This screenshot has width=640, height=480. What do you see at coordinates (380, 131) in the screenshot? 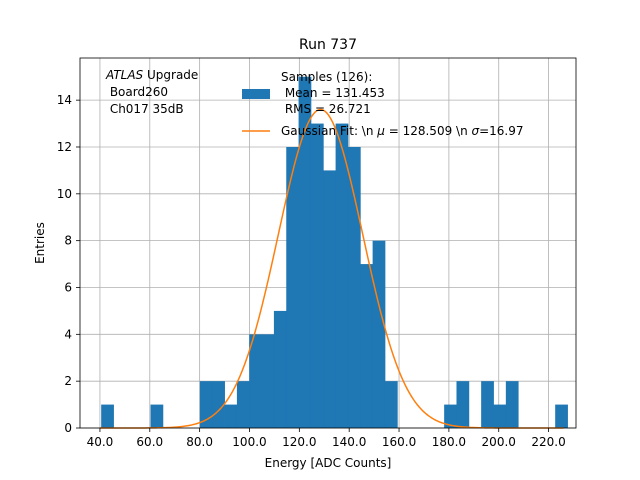
I see `legend-fit-mu-symbol: μ` at bounding box center [380, 131].